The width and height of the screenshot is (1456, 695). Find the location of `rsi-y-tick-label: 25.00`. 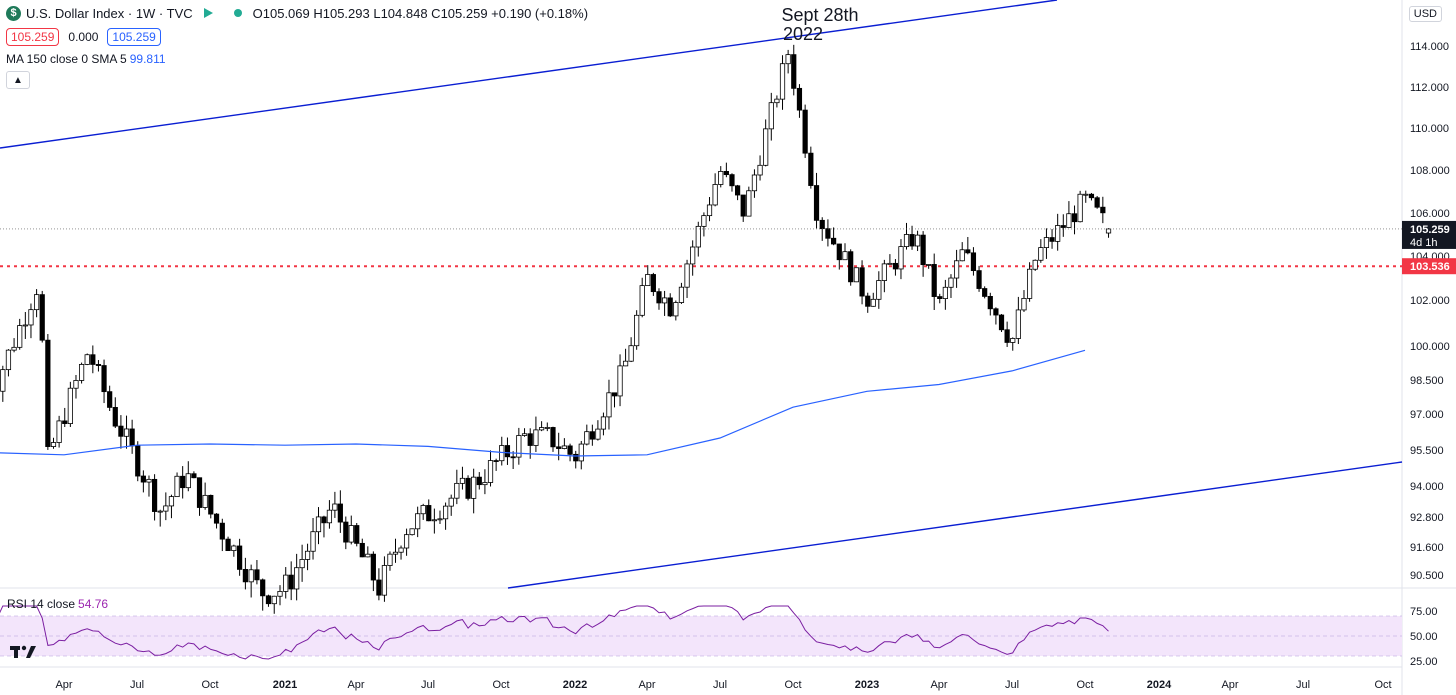

rsi-y-tick-label: 25.00 is located at coordinates (1424, 662).